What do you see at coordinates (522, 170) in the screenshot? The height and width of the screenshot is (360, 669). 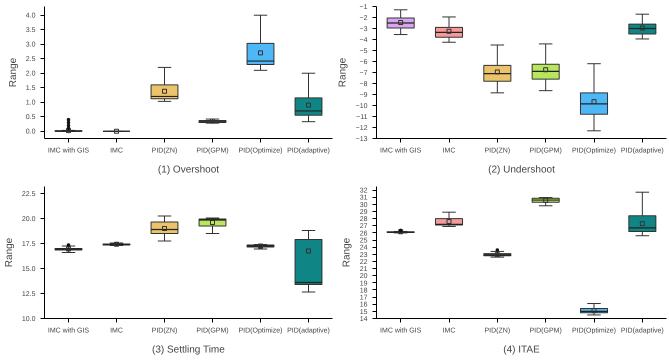 I see `text: (2) Undershoot` at bounding box center [522, 170].